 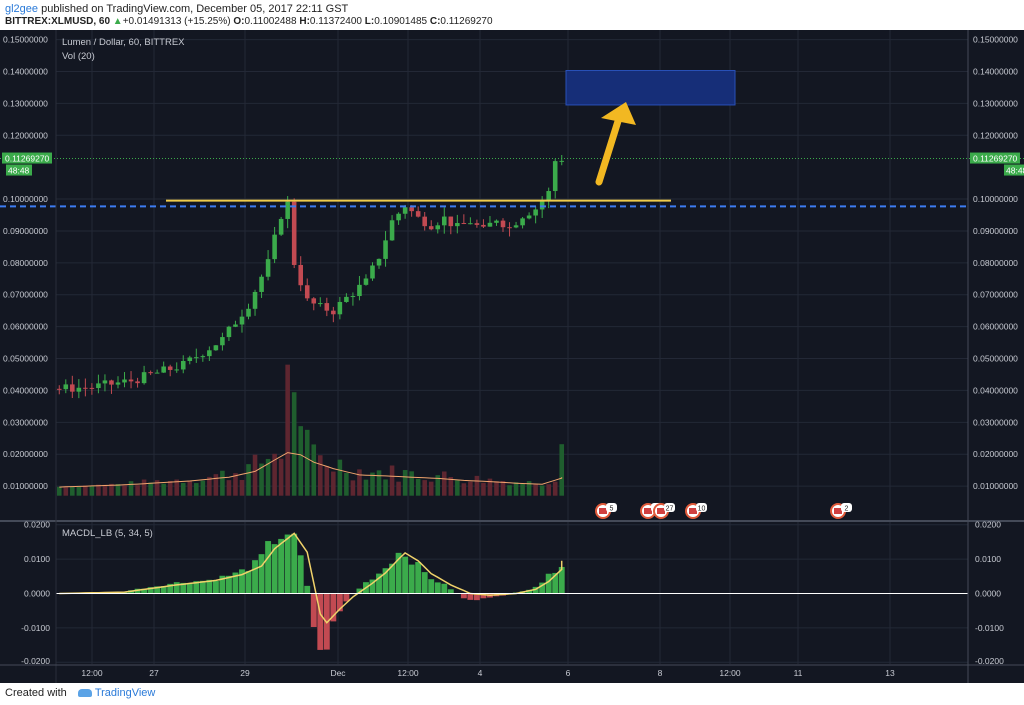 I want to click on y-tick-label-left: 0.08000000, so click(x=25, y=263).